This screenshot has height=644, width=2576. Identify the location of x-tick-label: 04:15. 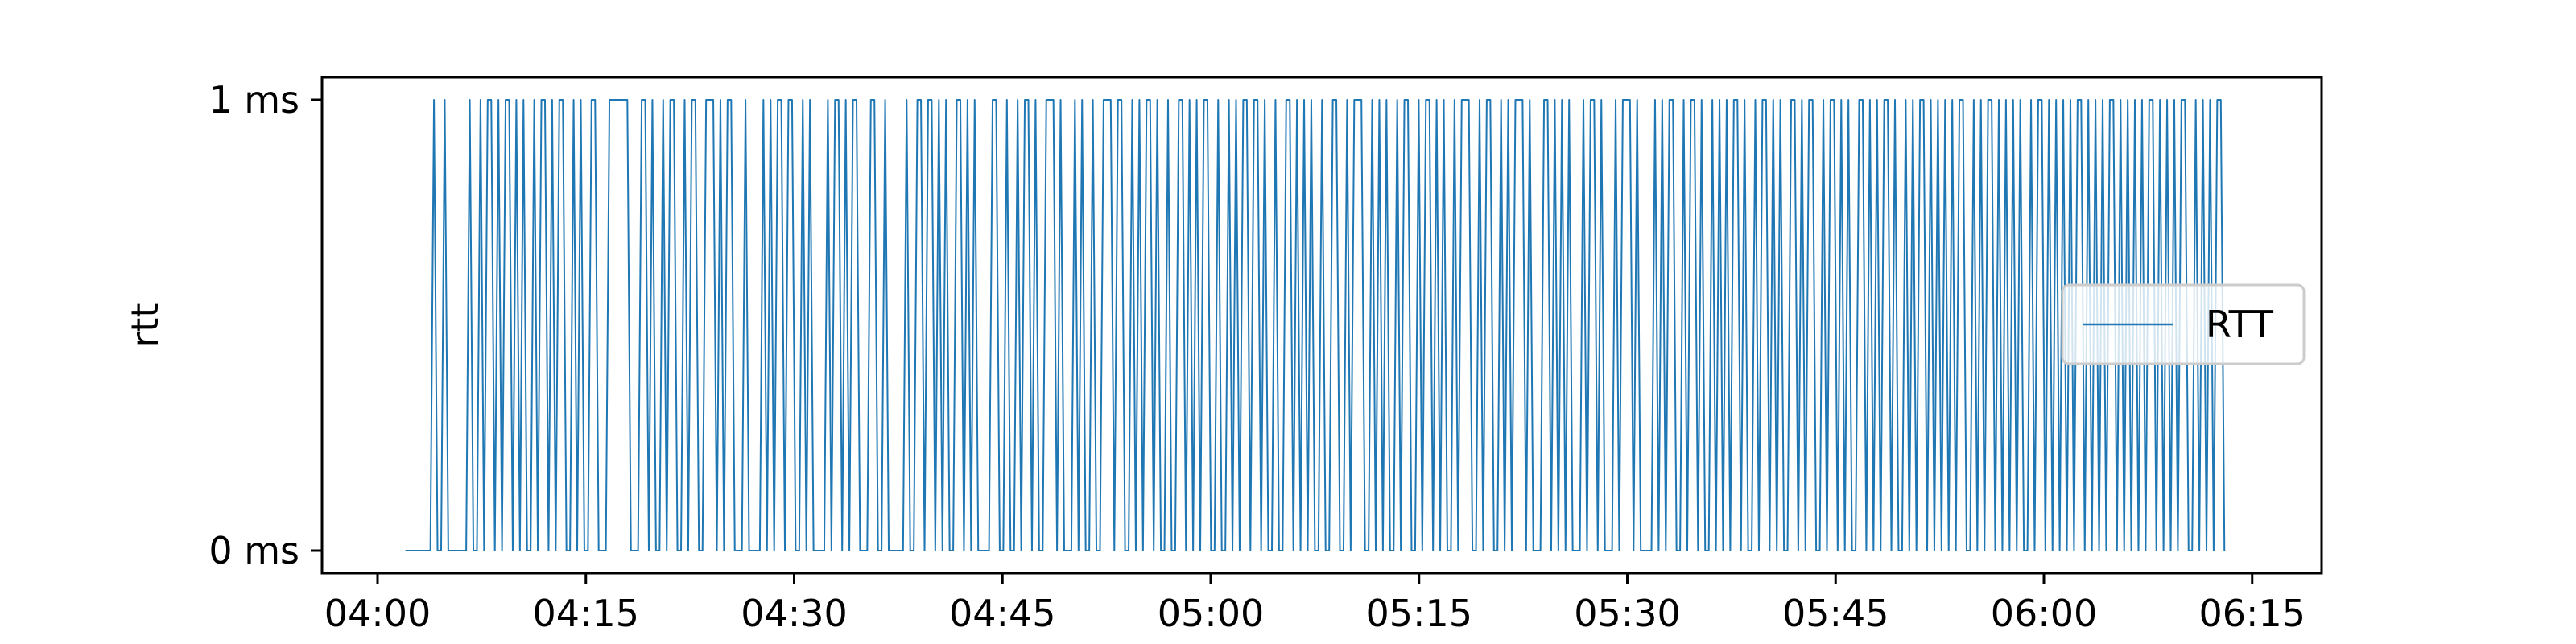
(585, 613).